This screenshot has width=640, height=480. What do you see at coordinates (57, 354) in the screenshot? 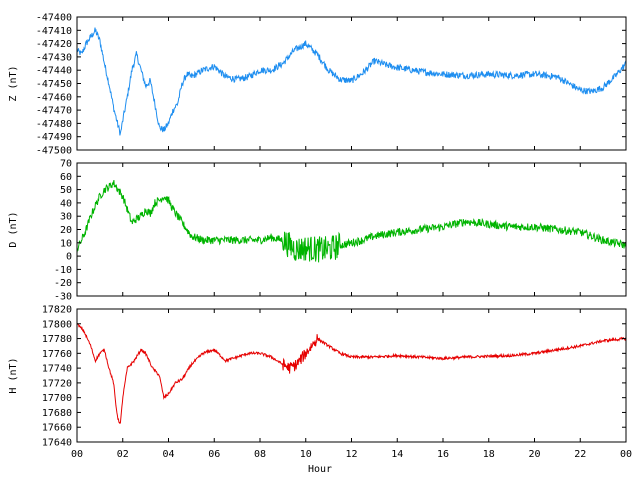
I see `y-tick-label: 17760` at bounding box center [57, 354].